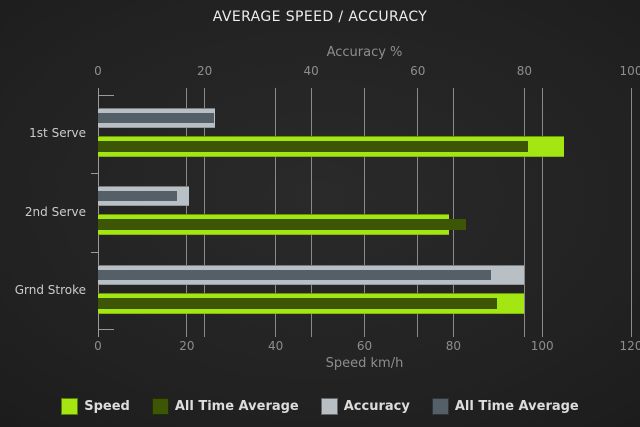  I want to click on y-axis-line, so click(98, 212).